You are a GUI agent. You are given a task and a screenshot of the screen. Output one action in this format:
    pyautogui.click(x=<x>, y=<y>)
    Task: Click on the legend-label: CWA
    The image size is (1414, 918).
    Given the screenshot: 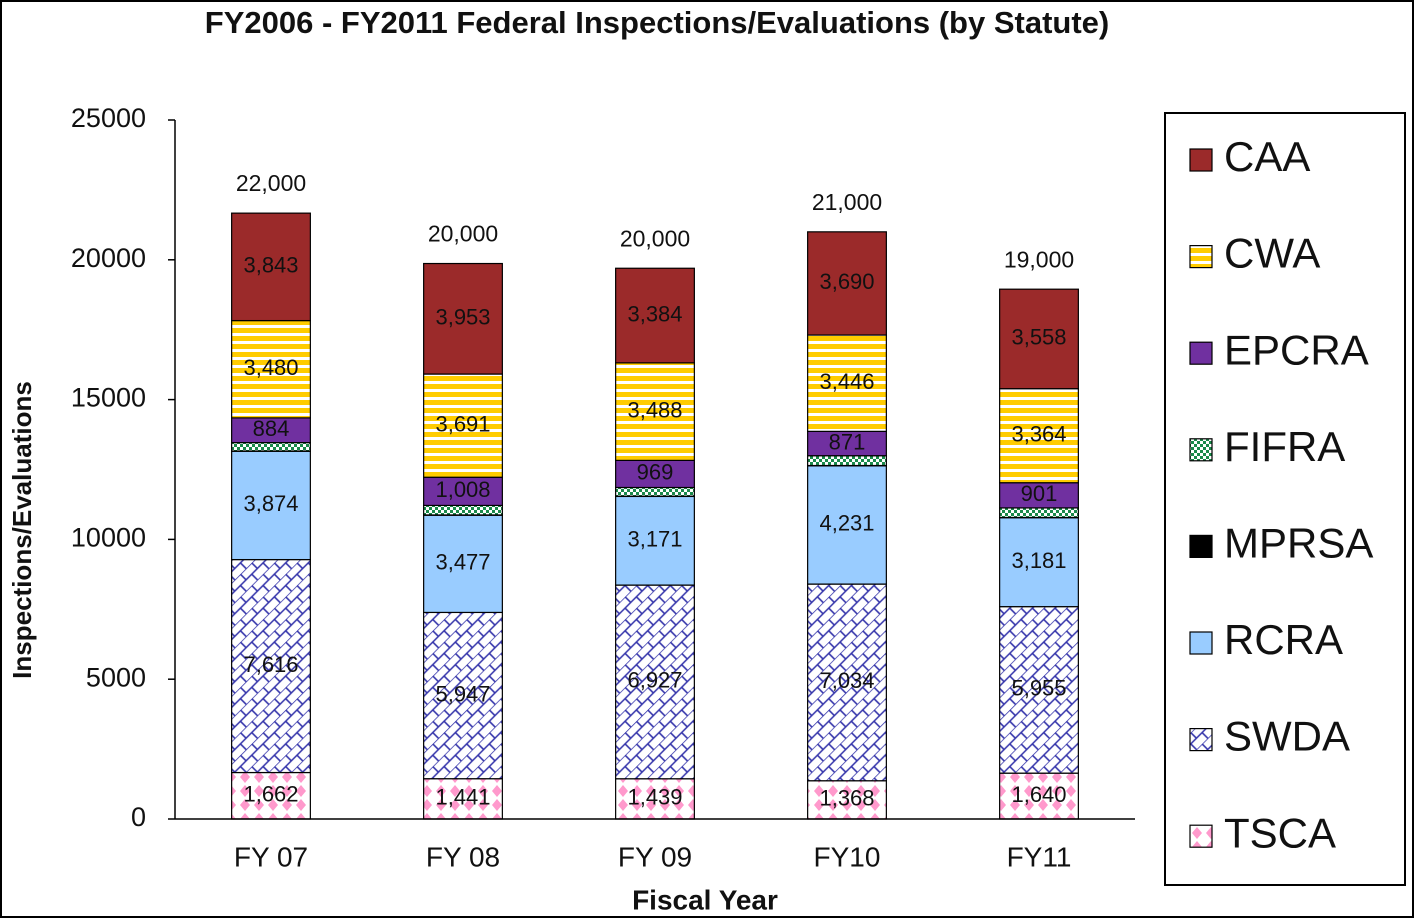 What is the action you would take?
    pyautogui.click(x=1272, y=253)
    